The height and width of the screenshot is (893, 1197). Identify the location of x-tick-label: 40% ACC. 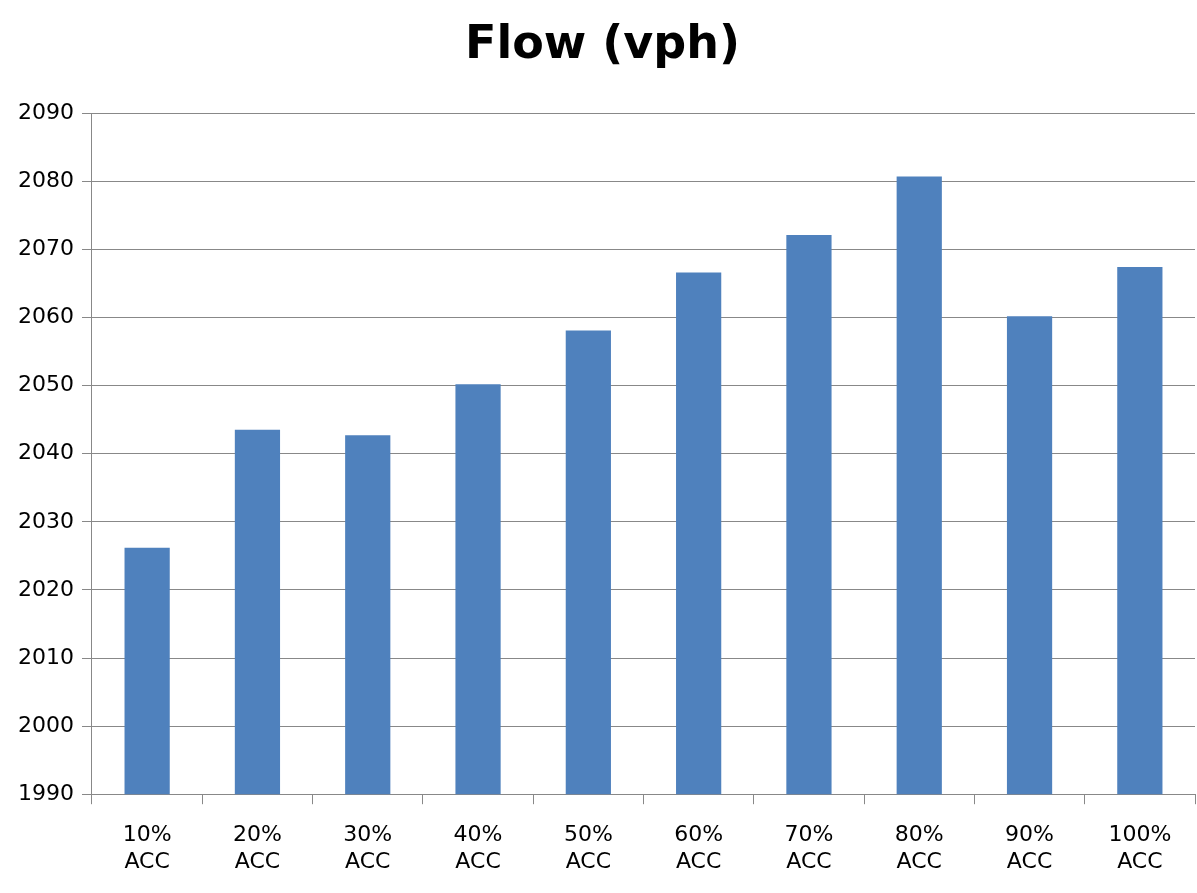
(478, 847).